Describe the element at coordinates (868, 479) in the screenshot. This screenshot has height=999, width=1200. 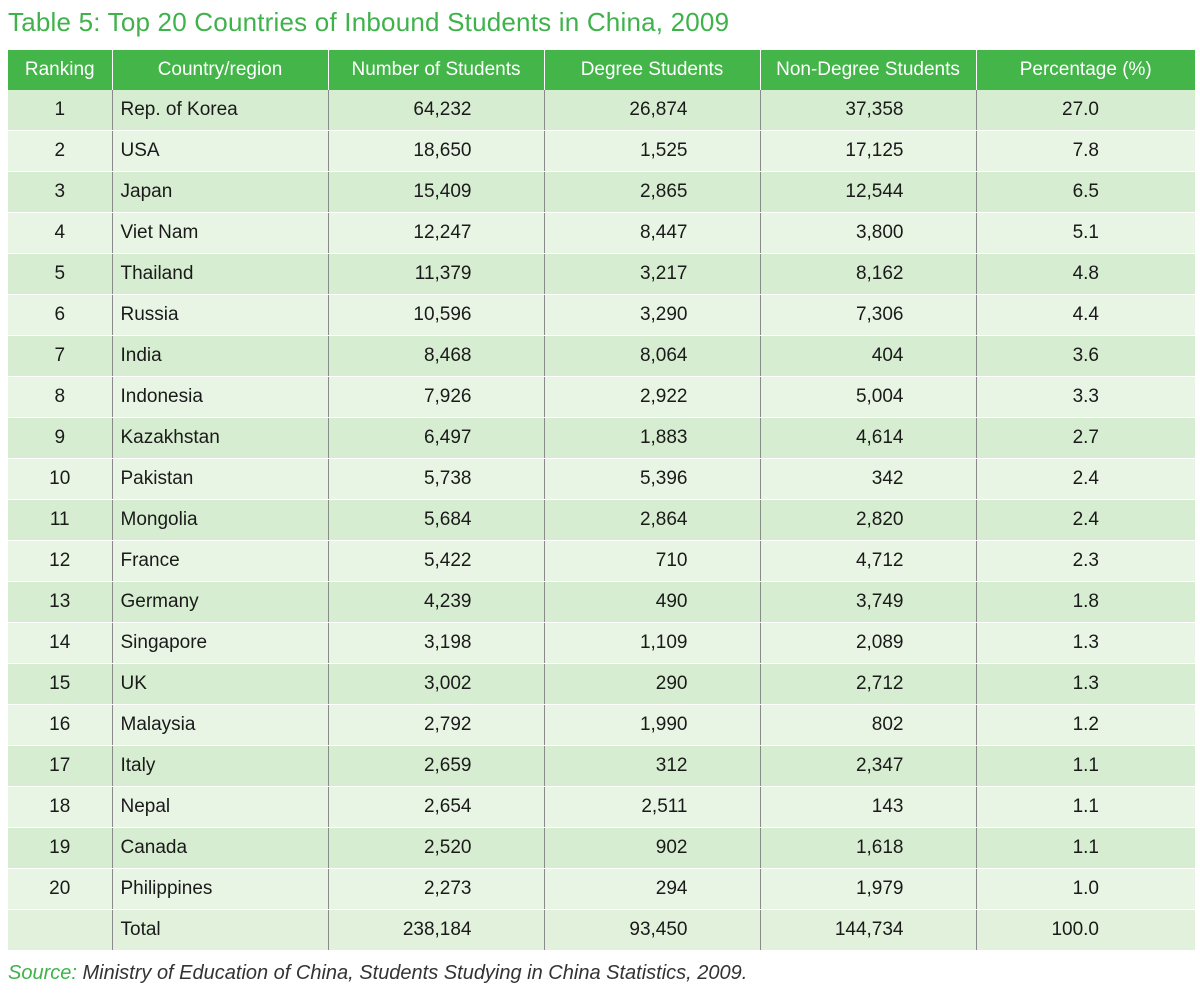
I see `cell-non-degree-students: 342` at that location.